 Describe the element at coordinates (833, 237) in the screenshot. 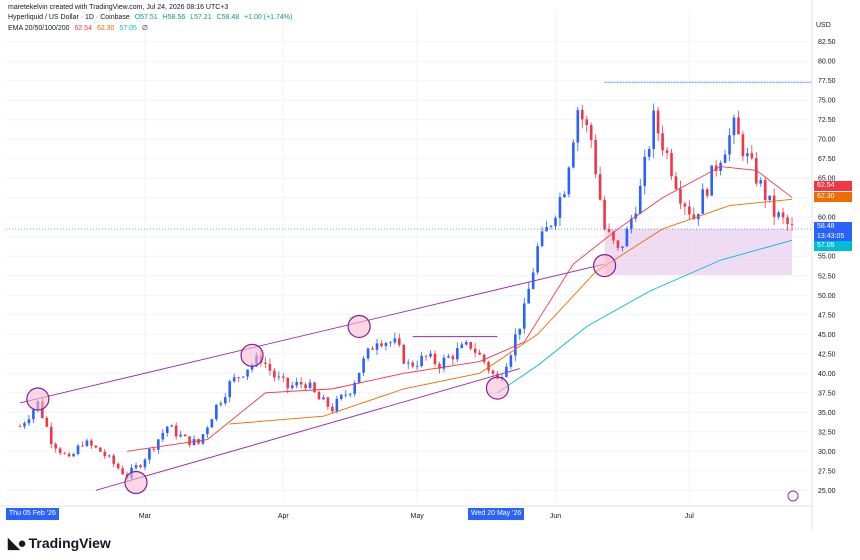

I see `countdown-tag: 13:43:05` at that location.